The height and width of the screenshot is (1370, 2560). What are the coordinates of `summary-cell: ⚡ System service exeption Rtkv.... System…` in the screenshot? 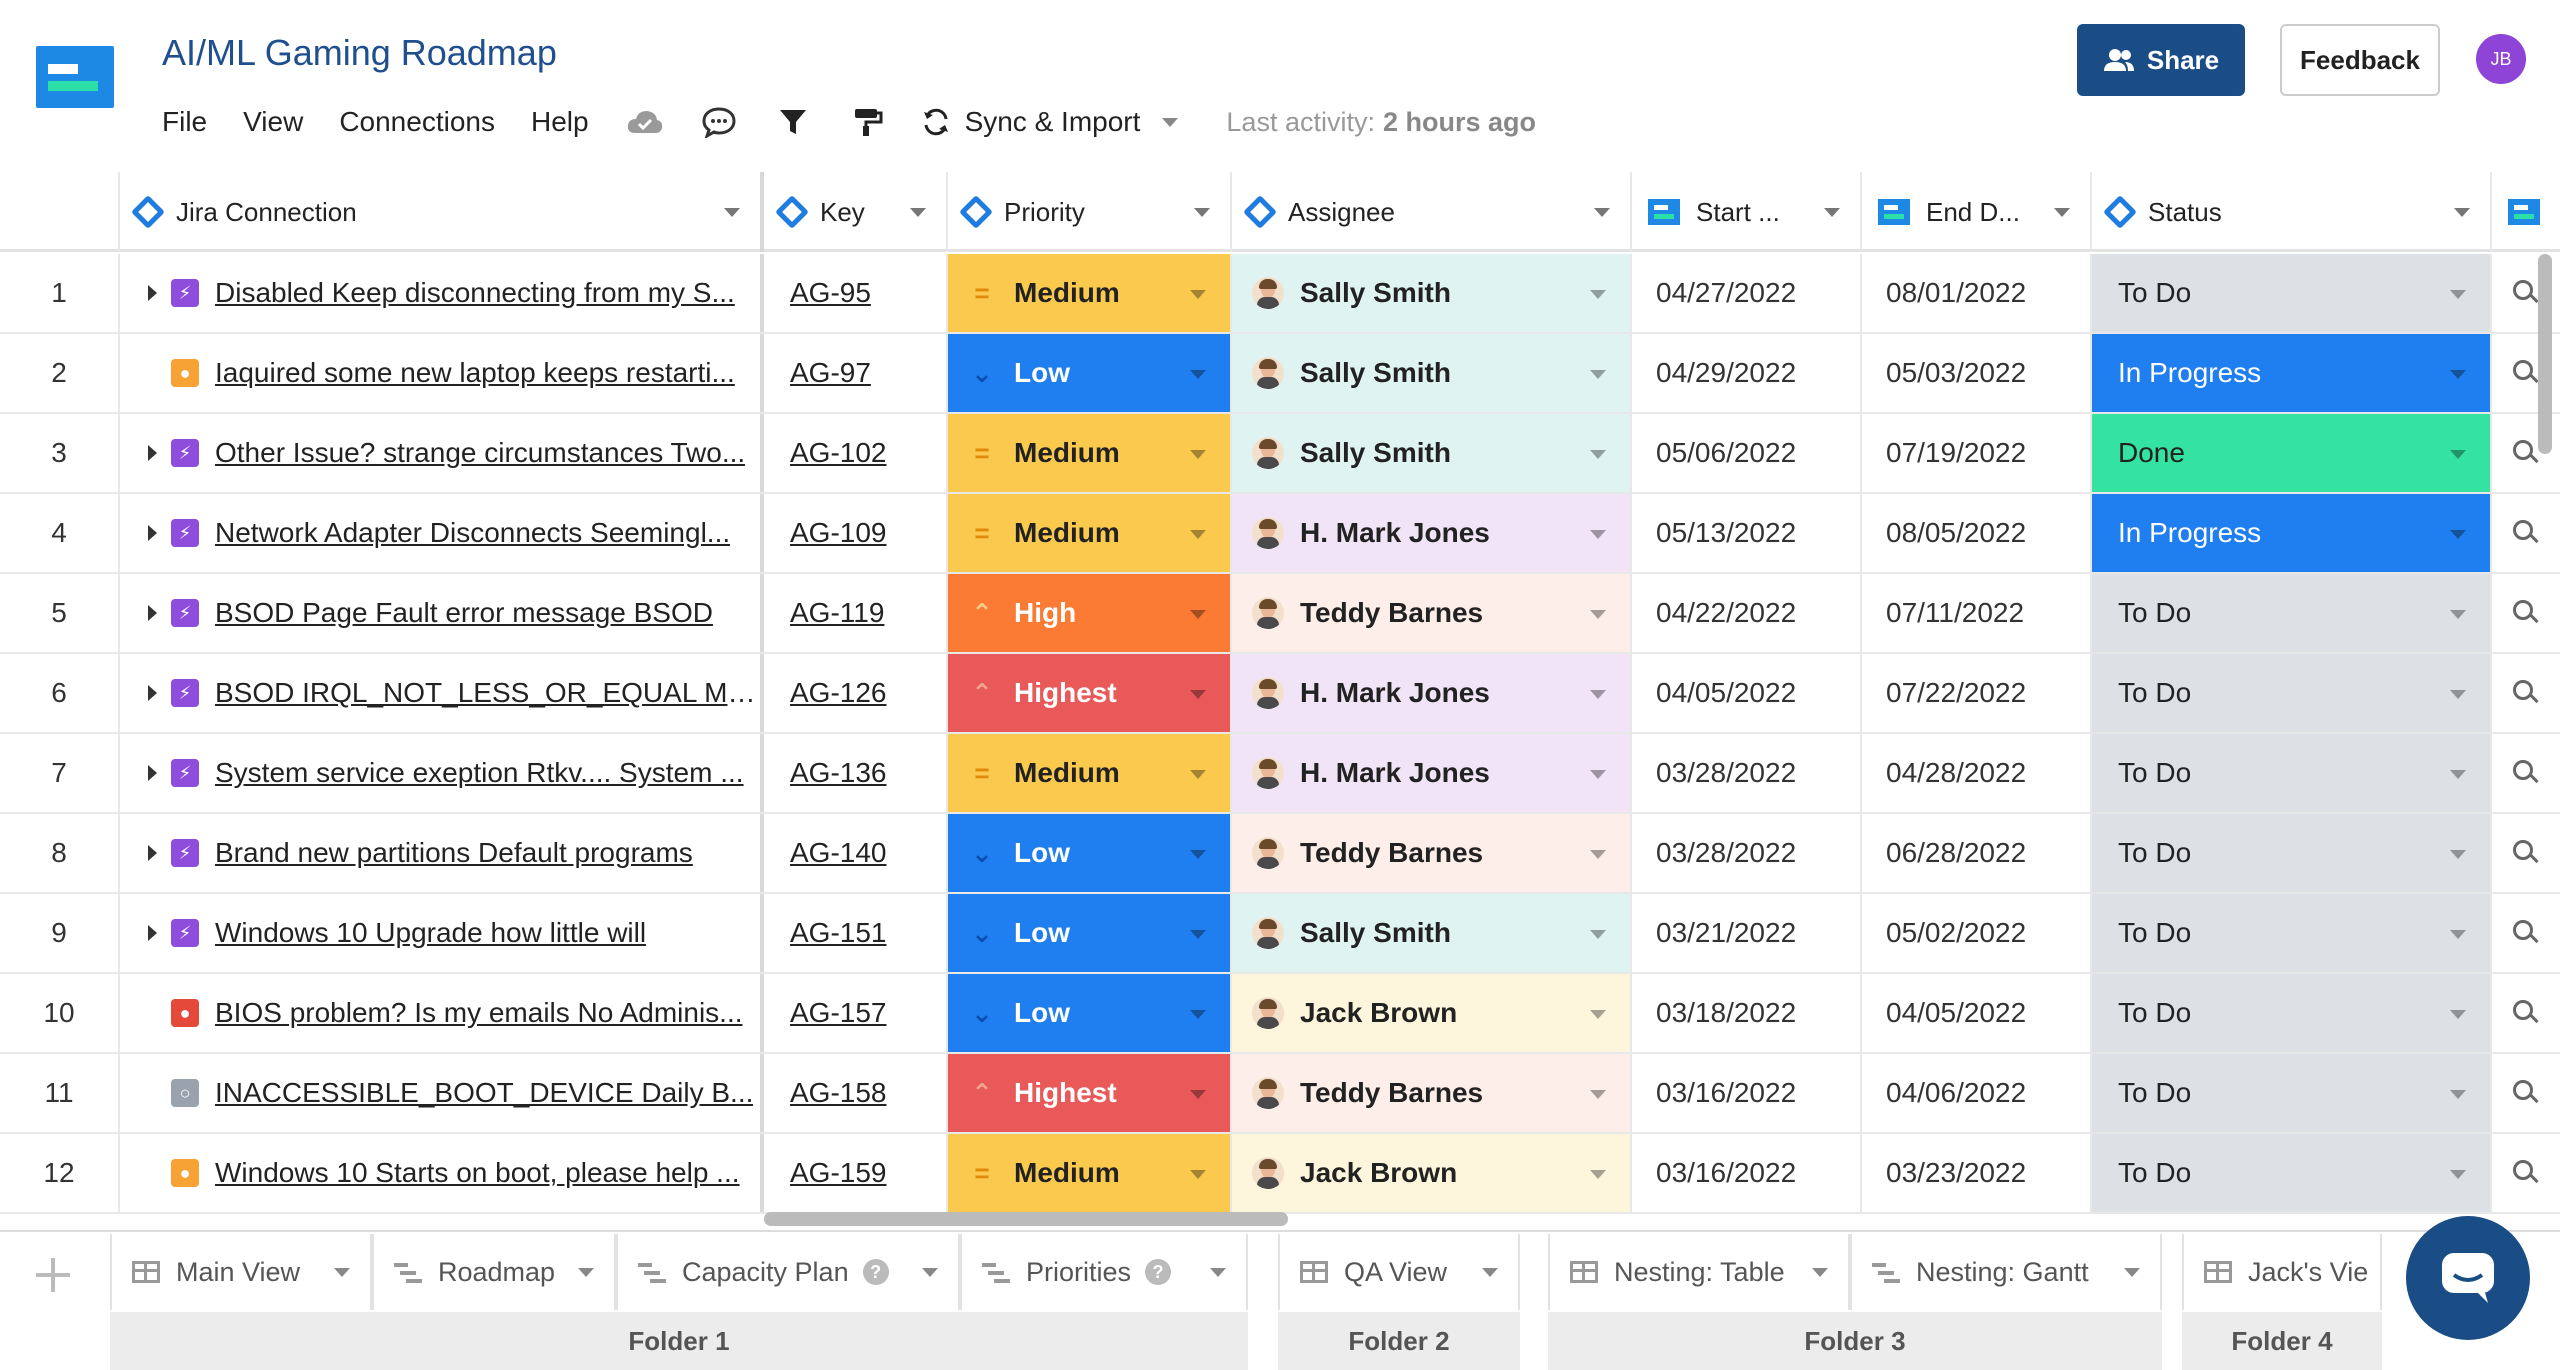 It's located at (442, 773).